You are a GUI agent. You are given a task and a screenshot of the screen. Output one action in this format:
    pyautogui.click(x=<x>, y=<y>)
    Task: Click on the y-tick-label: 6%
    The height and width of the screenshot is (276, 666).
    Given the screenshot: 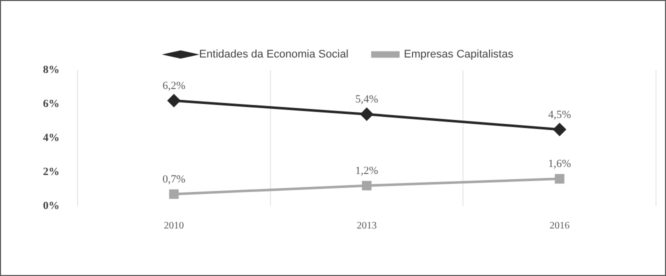 What is the action you would take?
    pyautogui.click(x=51, y=104)
    